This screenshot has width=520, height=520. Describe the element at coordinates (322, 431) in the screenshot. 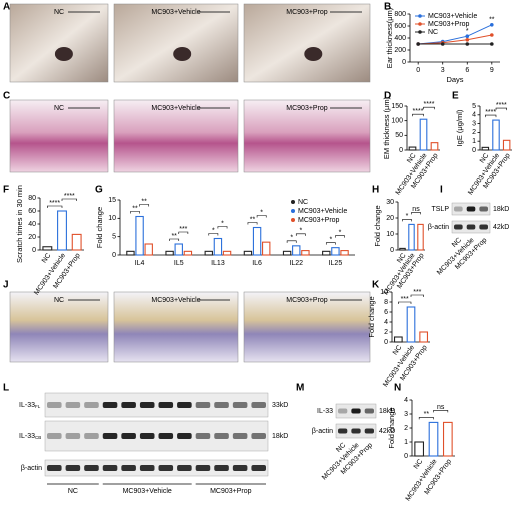

I see `band-name: β-actin` at that location.